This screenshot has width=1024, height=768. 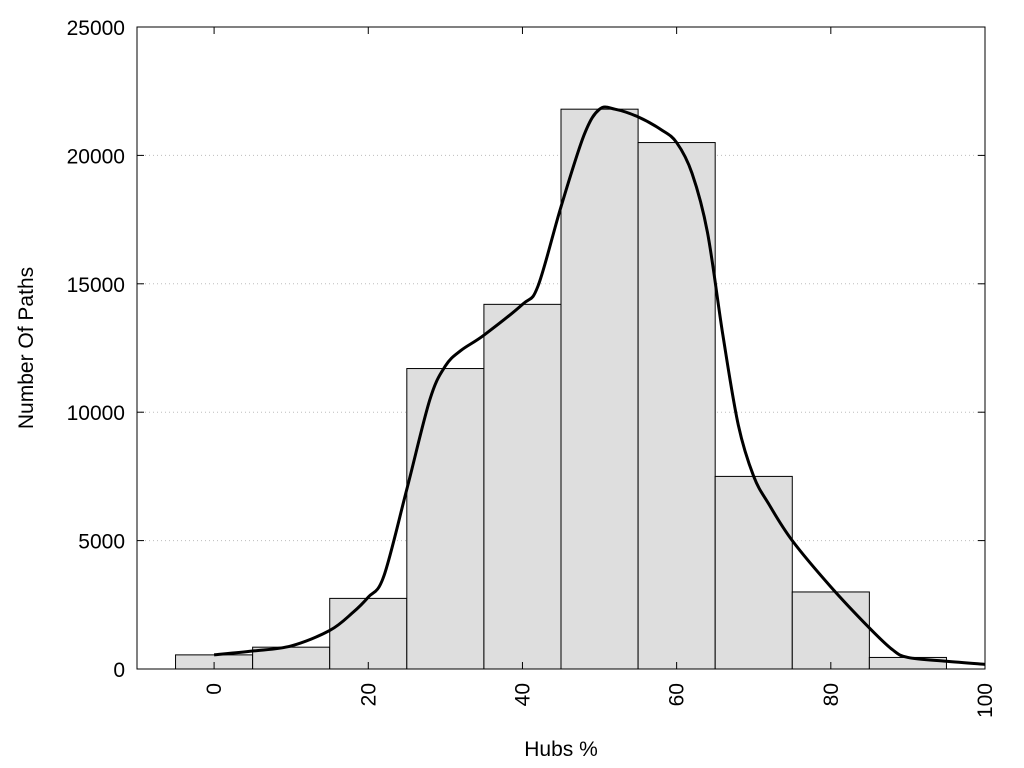 I want to click on x-tick-label: 20, so click(x=368, y=694).